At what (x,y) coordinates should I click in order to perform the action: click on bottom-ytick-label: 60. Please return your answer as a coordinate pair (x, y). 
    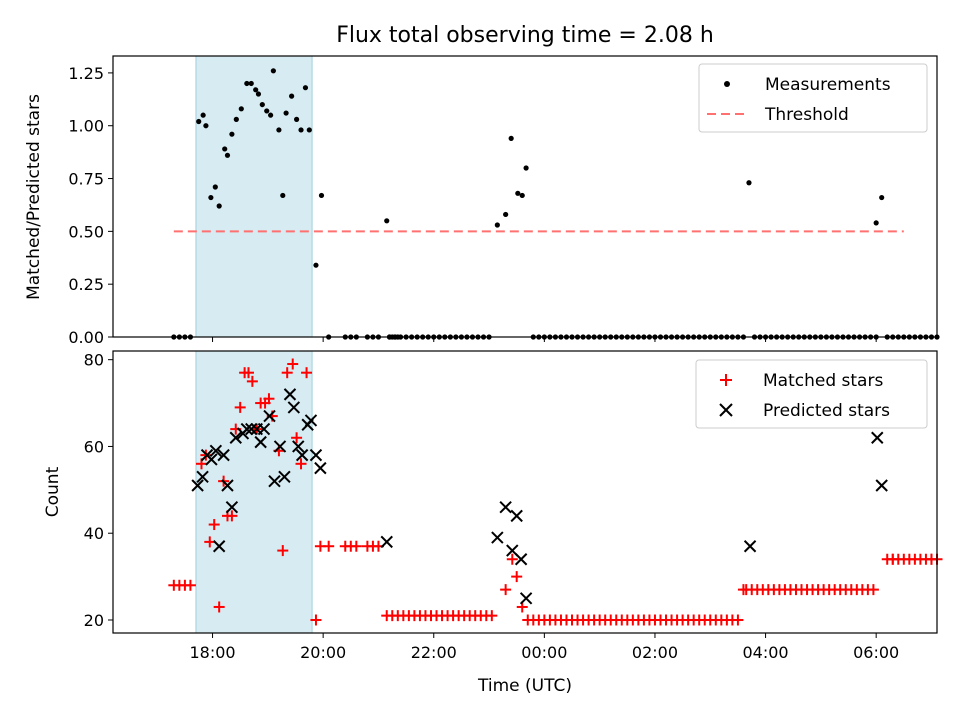
    Looking at the image, I should click on (94, 446).